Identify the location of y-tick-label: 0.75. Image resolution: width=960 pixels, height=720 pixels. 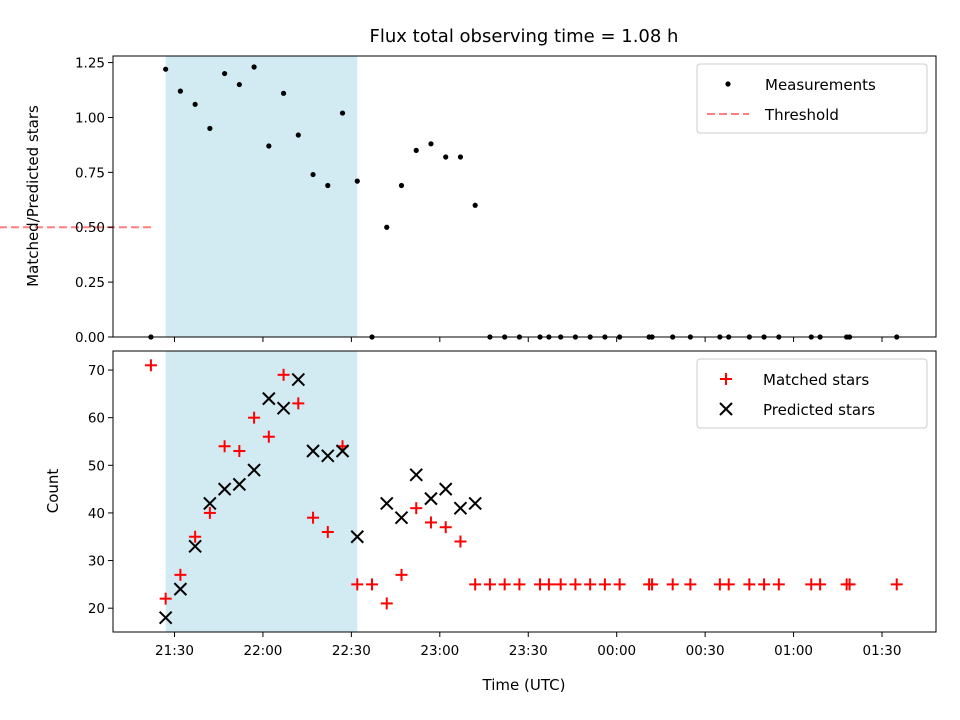
(90, 173).